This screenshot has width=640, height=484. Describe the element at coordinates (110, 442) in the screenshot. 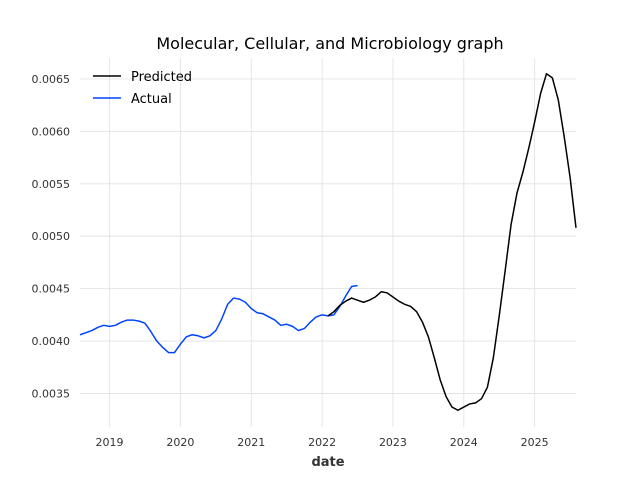

I see `x-tick-label: 2019` at that location.